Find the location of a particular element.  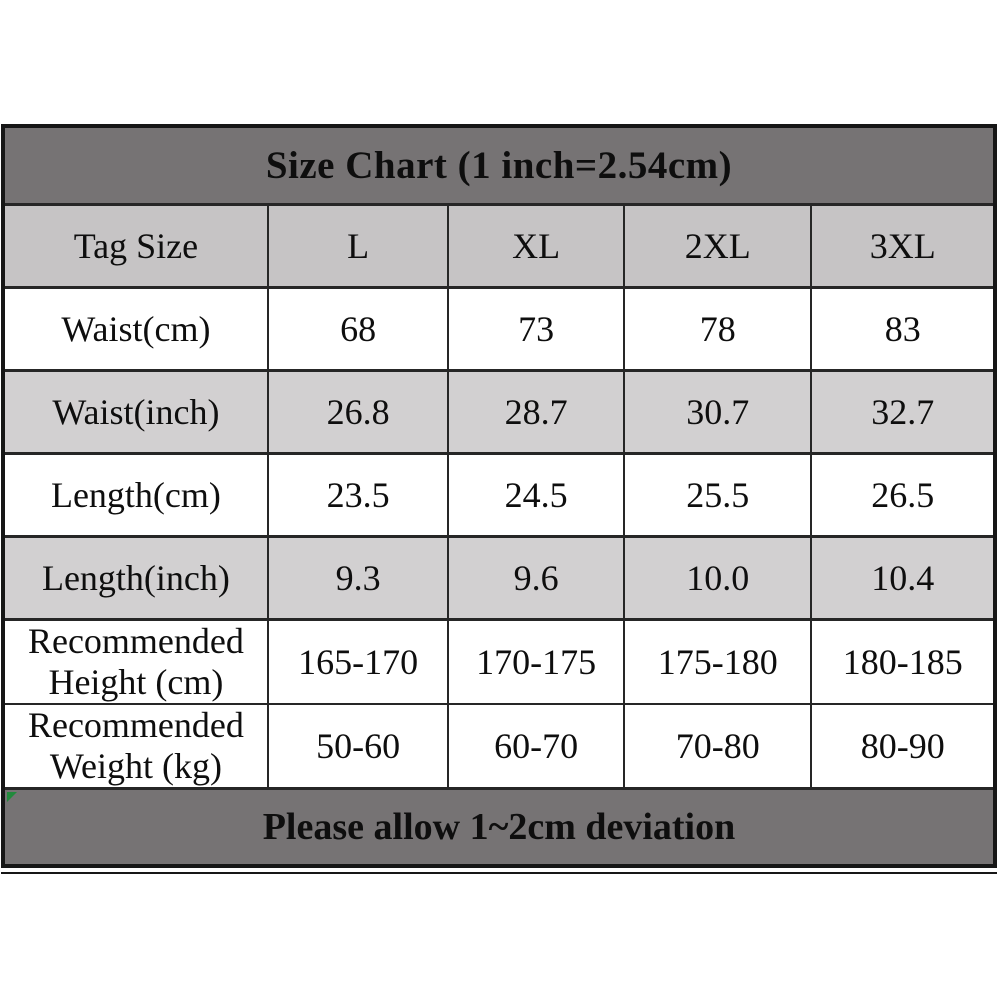

column-header-size-l: L is located at coordinates (358, 246).